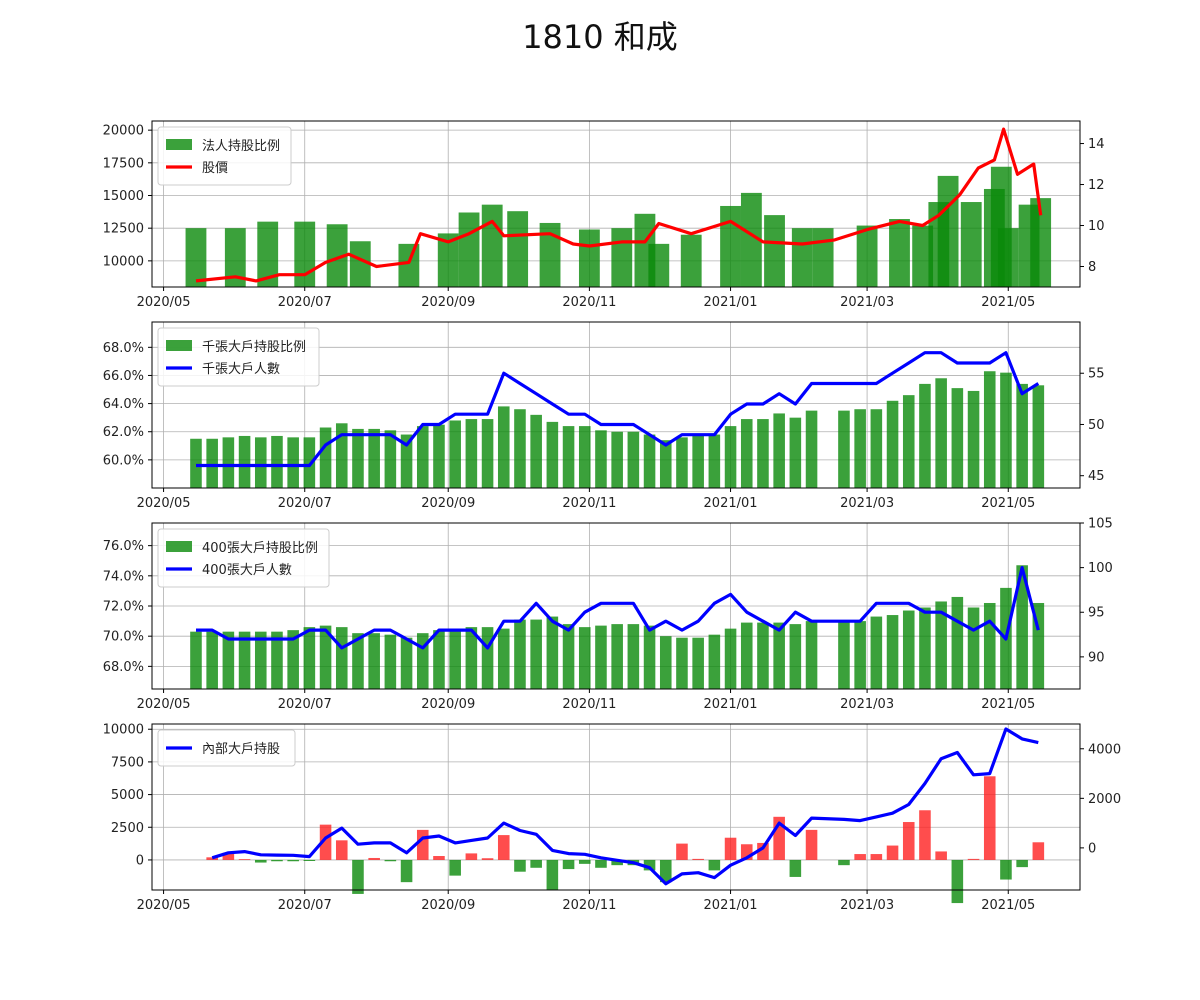 Image resolution: width=1200 pixels, height=1000 pixels. What do you see at coordinates (1096, 657) in the screenshot?
I see `y-right-tick-label: 90` at bounding box center [1096, 657].